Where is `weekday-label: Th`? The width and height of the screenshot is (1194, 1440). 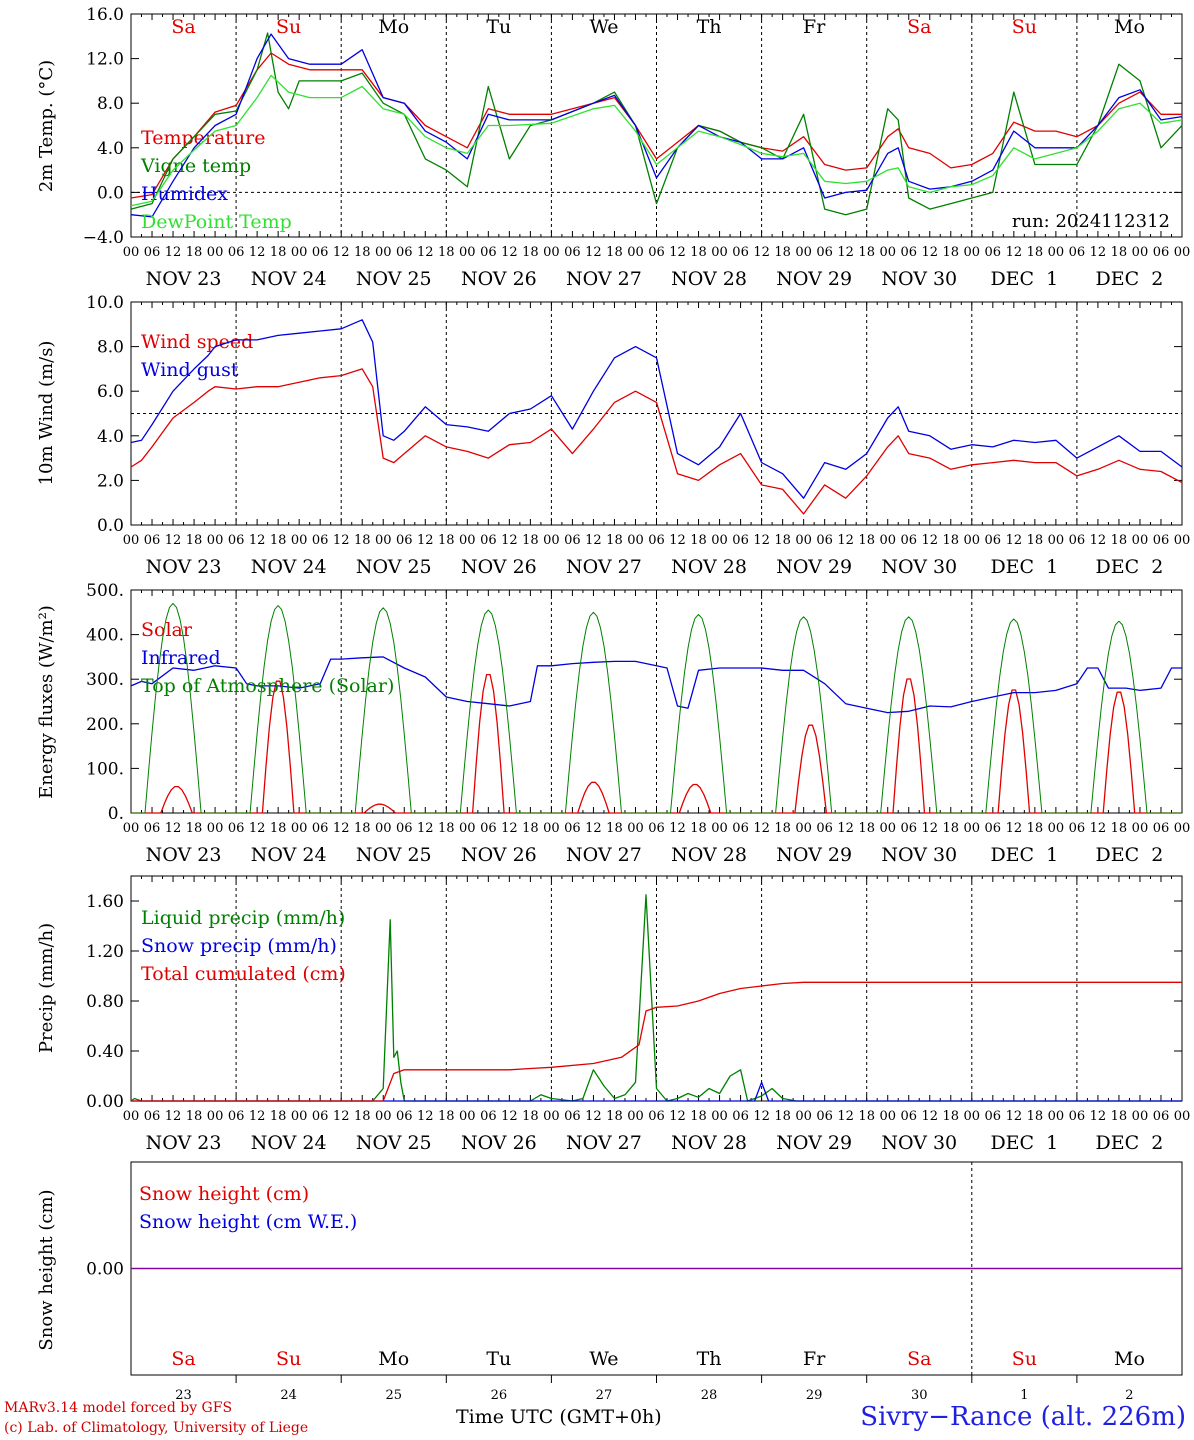
weekday-label: Th is located at coordinates (709, 27).